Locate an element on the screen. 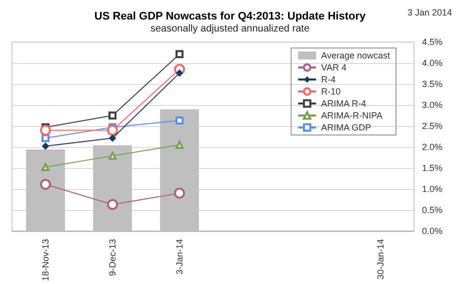 This screenshot has width=460, height=284. chart-title: US Real GDP Nowcasts for Q4:2013: Update History is located at coordinates (230, 16).